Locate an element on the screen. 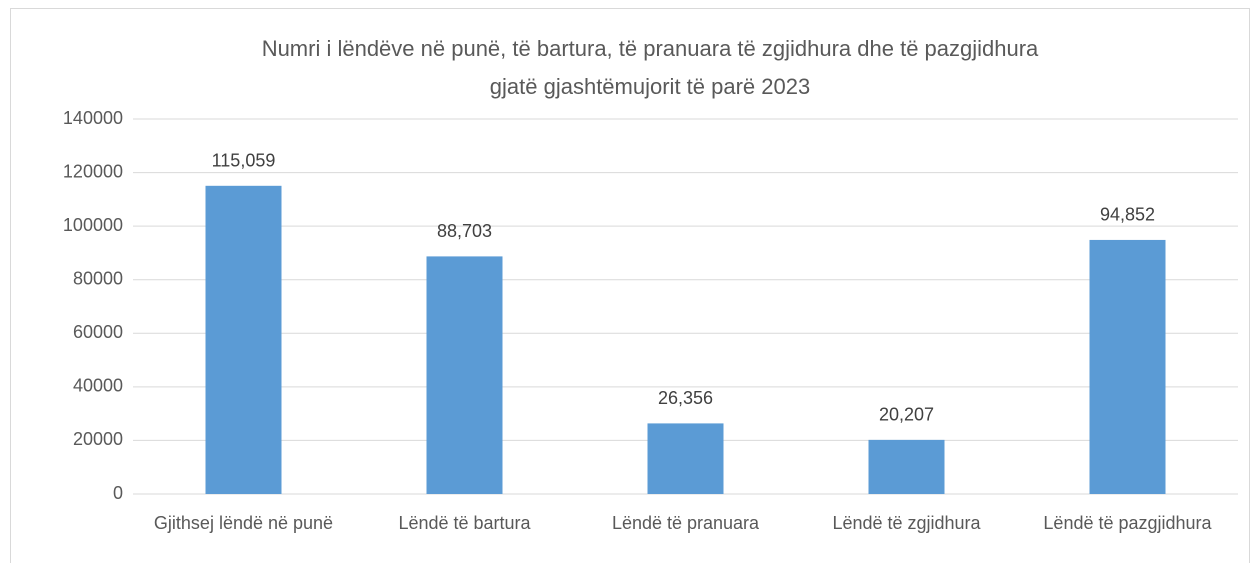  y-tick-label: 100000 is located at coordinates (93, 225).